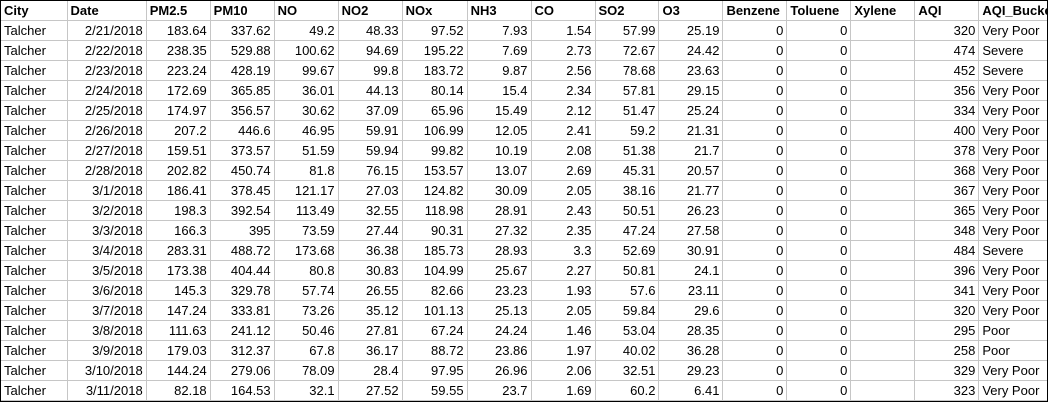 This screenshot has width=1050, height=405. I want to click on cell-no2: 59.94, so click(370, 150).